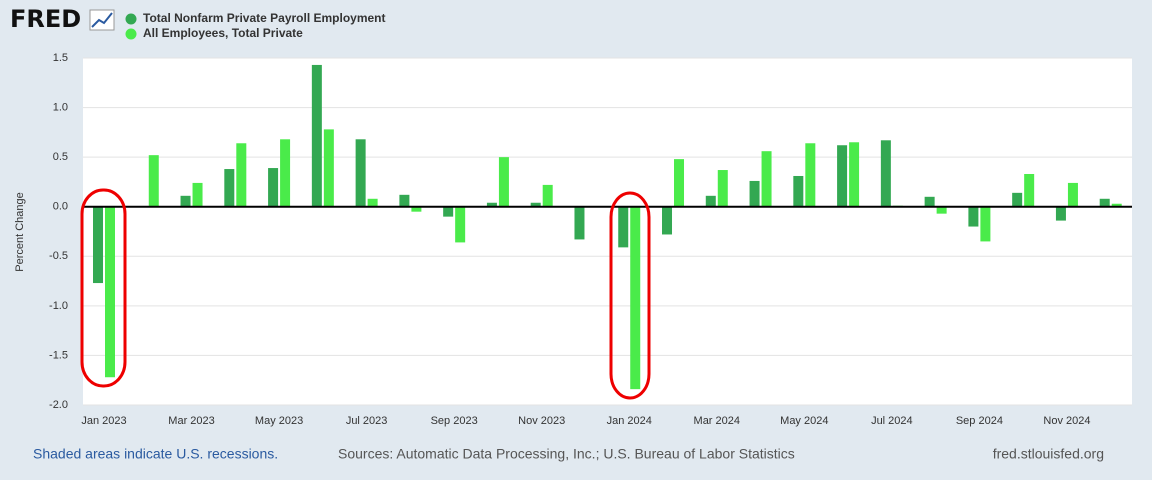 This screenshot has width=1152, height=480. Describe the element at coordinates (58, 405) in the screenshot. I see `y-tick-label: -2.0` at that location.